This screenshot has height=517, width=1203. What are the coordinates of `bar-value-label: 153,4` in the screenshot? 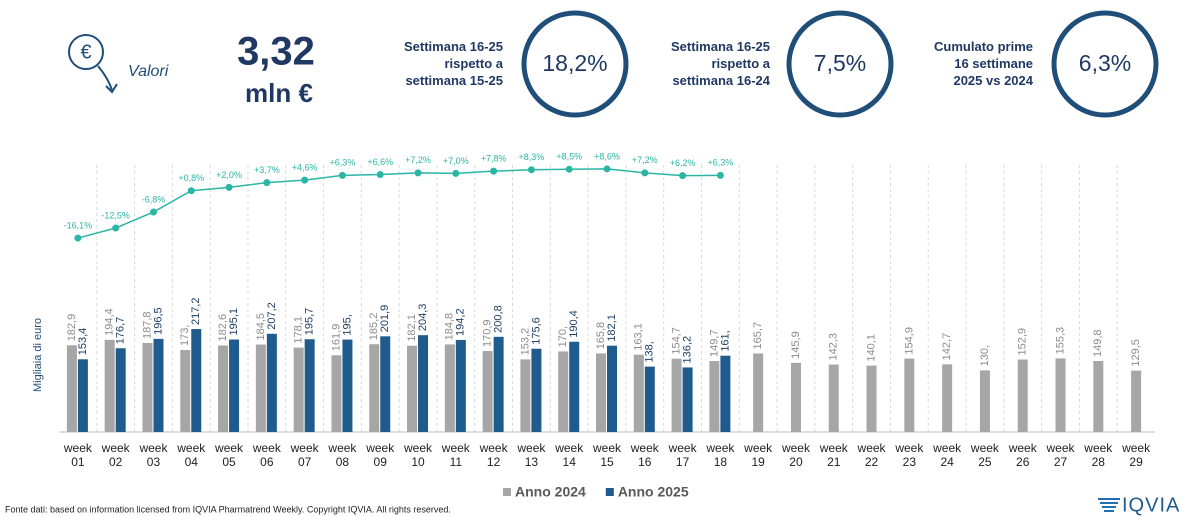 It's located at (83, 342).